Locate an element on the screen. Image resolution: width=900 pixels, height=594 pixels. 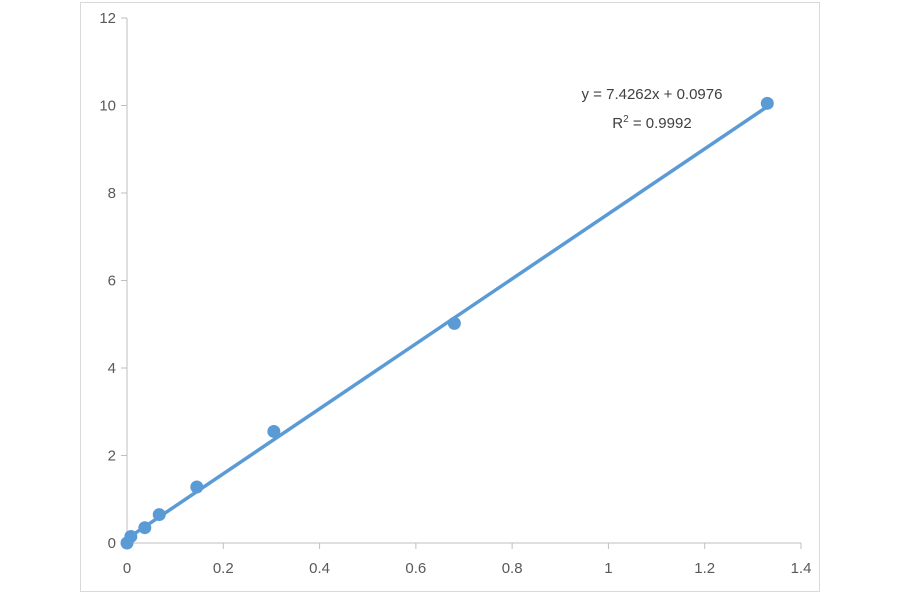
y-tick-label: 12 is located at coordinates (107, 18).